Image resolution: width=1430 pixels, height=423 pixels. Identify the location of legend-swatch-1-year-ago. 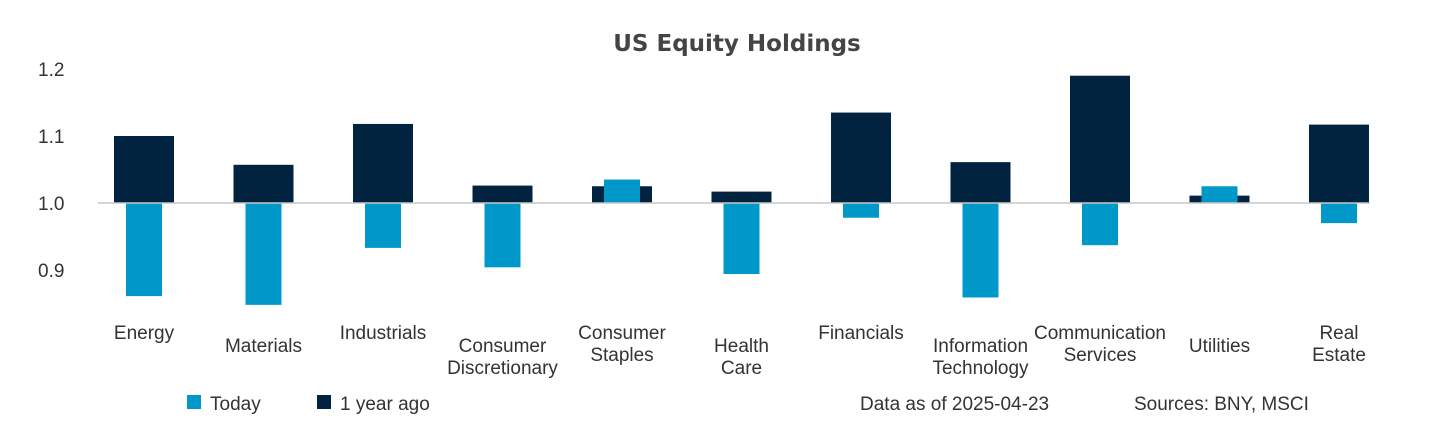
(324, 402).